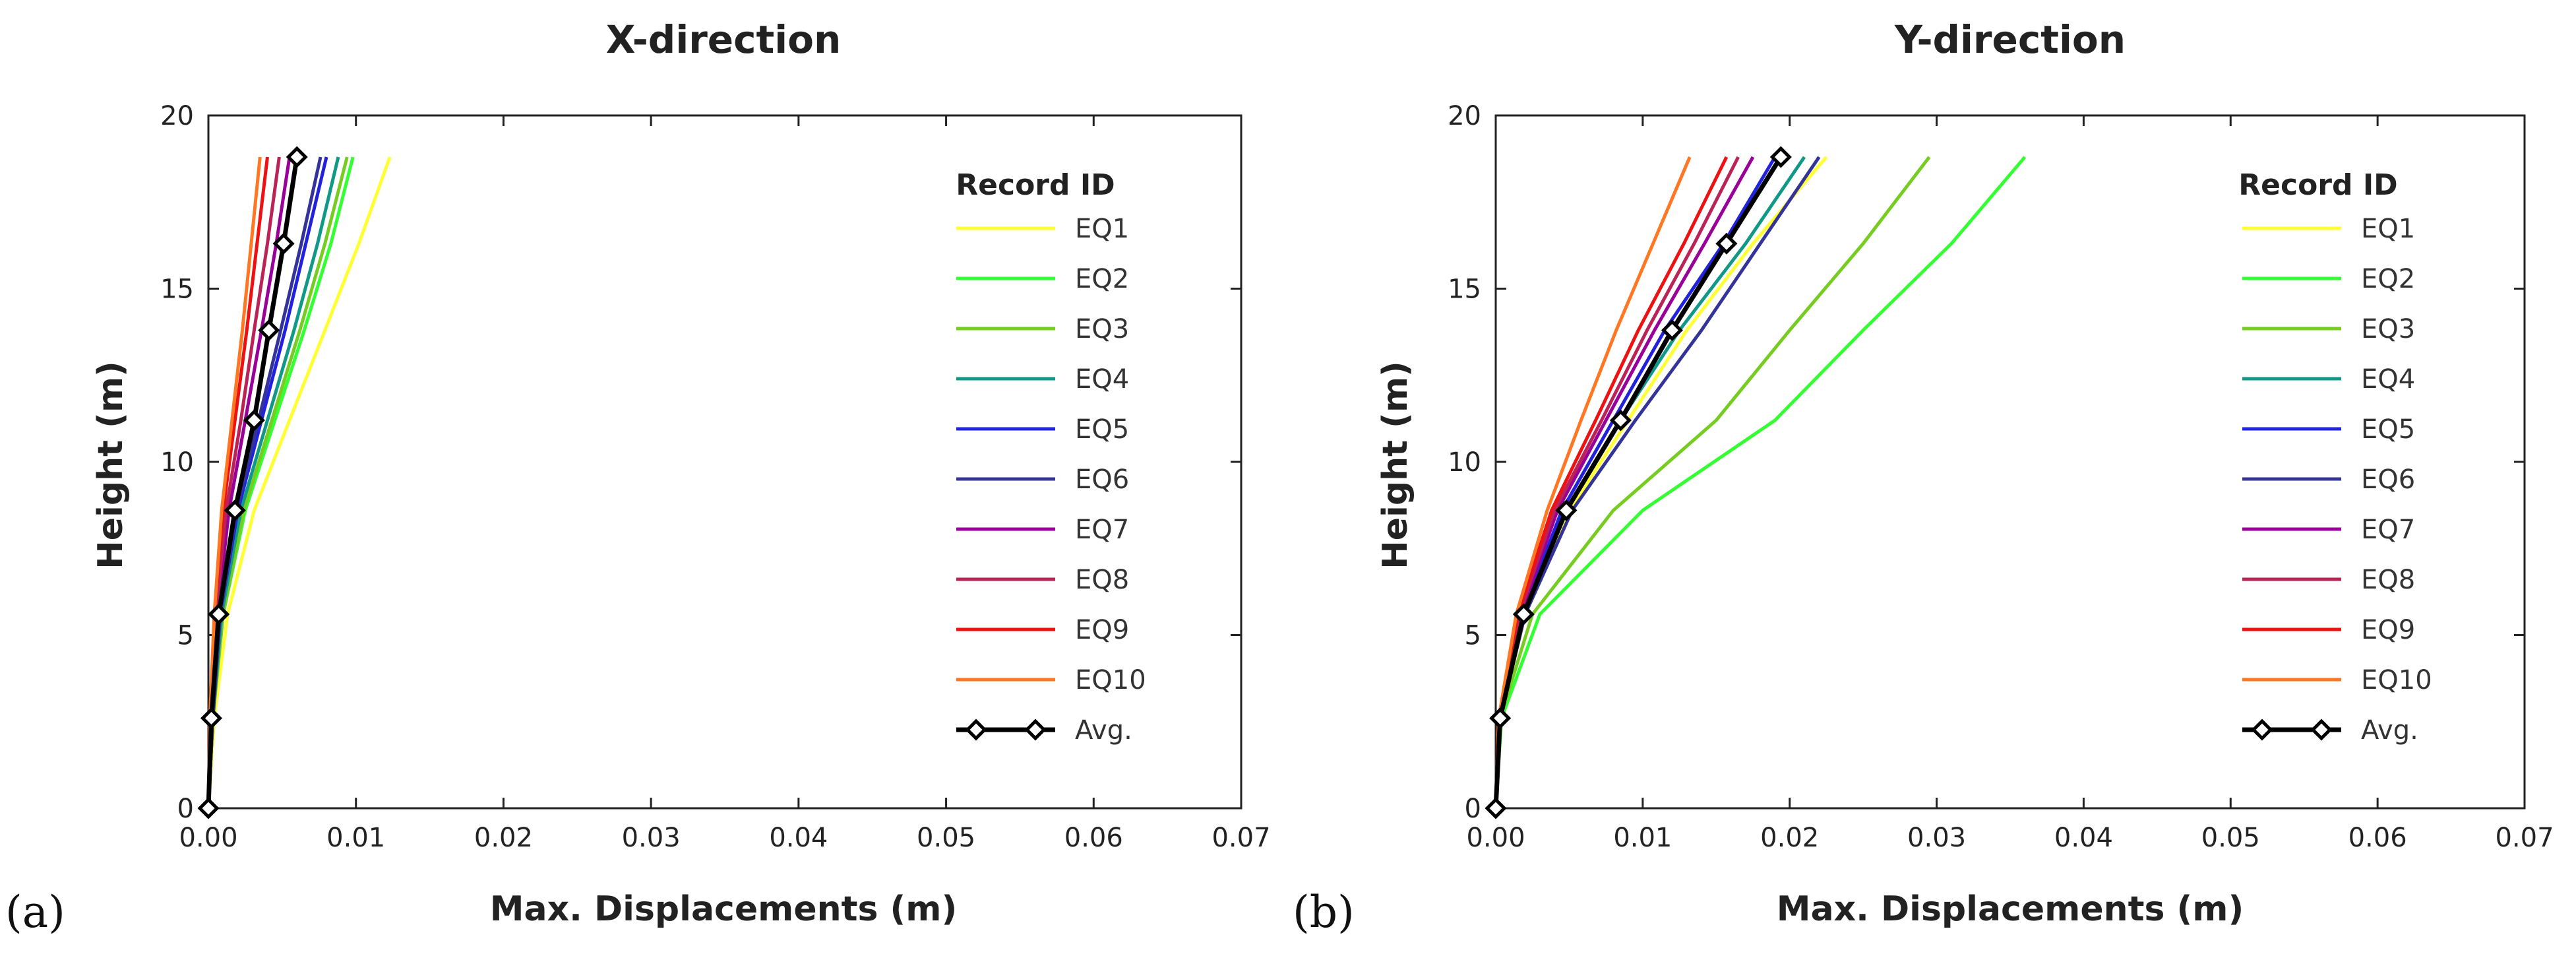 This screenshot has width=2576, height=960. I want to click on panel-label-a: (a), so click(35, 912).